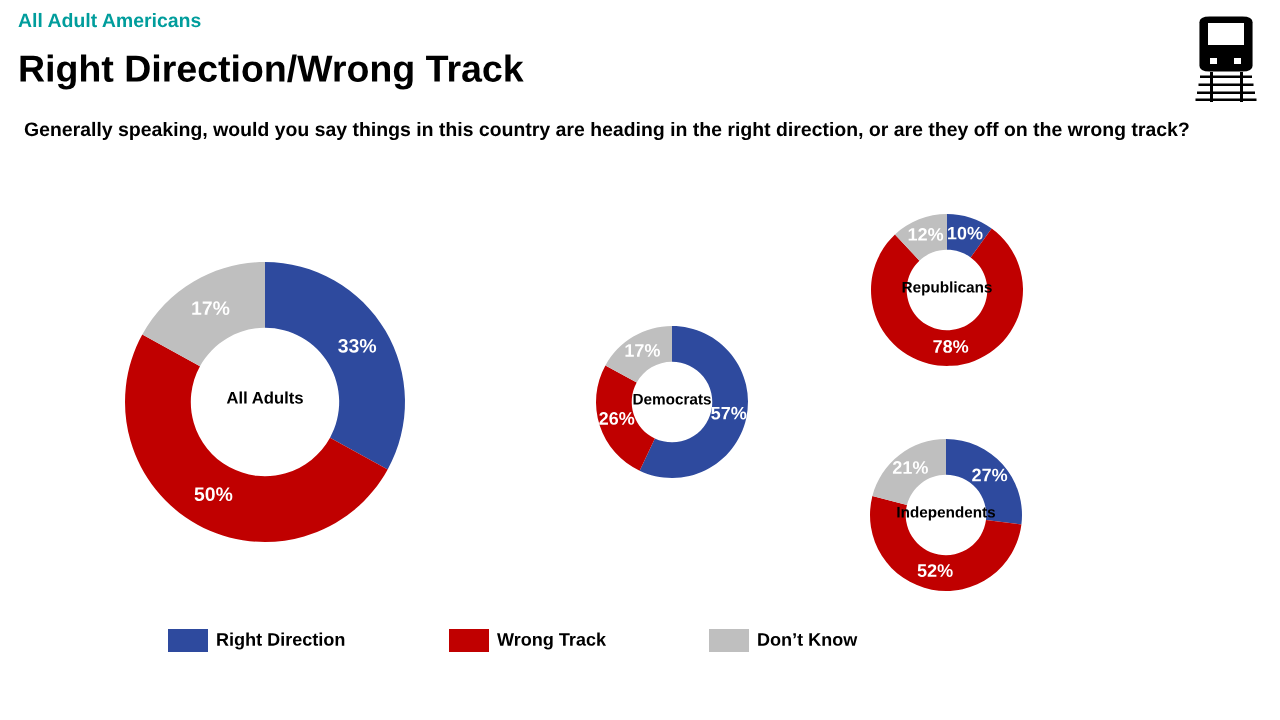 This screenshot has height=720, width=1280. What do you see at coordinates (281, 641) in the screenshot?
I see `legend-label: Right Direction` at bounding box center [281, 641].